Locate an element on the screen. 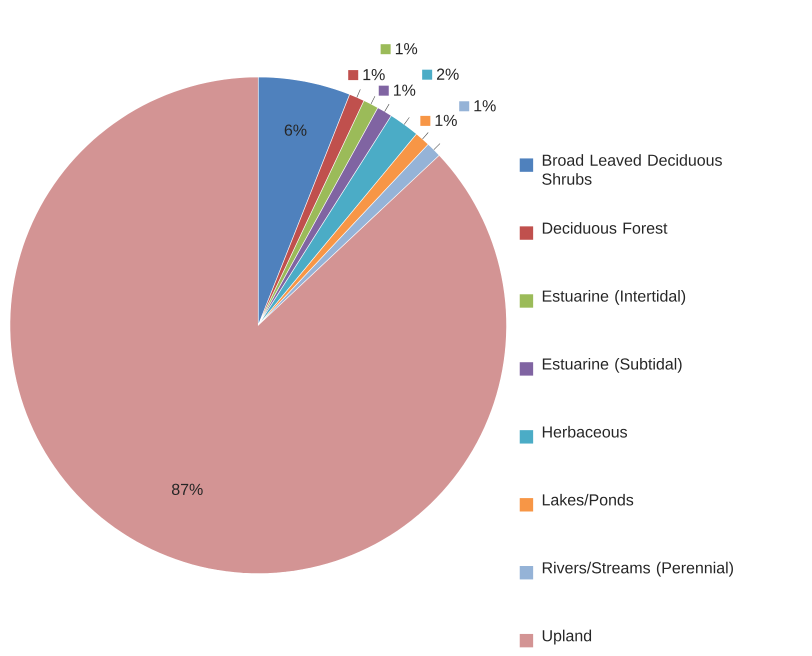 The width and height of the screenshot is (812, 656). legend-label: Rivers/Streams (Perennial) is located at coordinates (637, 569).